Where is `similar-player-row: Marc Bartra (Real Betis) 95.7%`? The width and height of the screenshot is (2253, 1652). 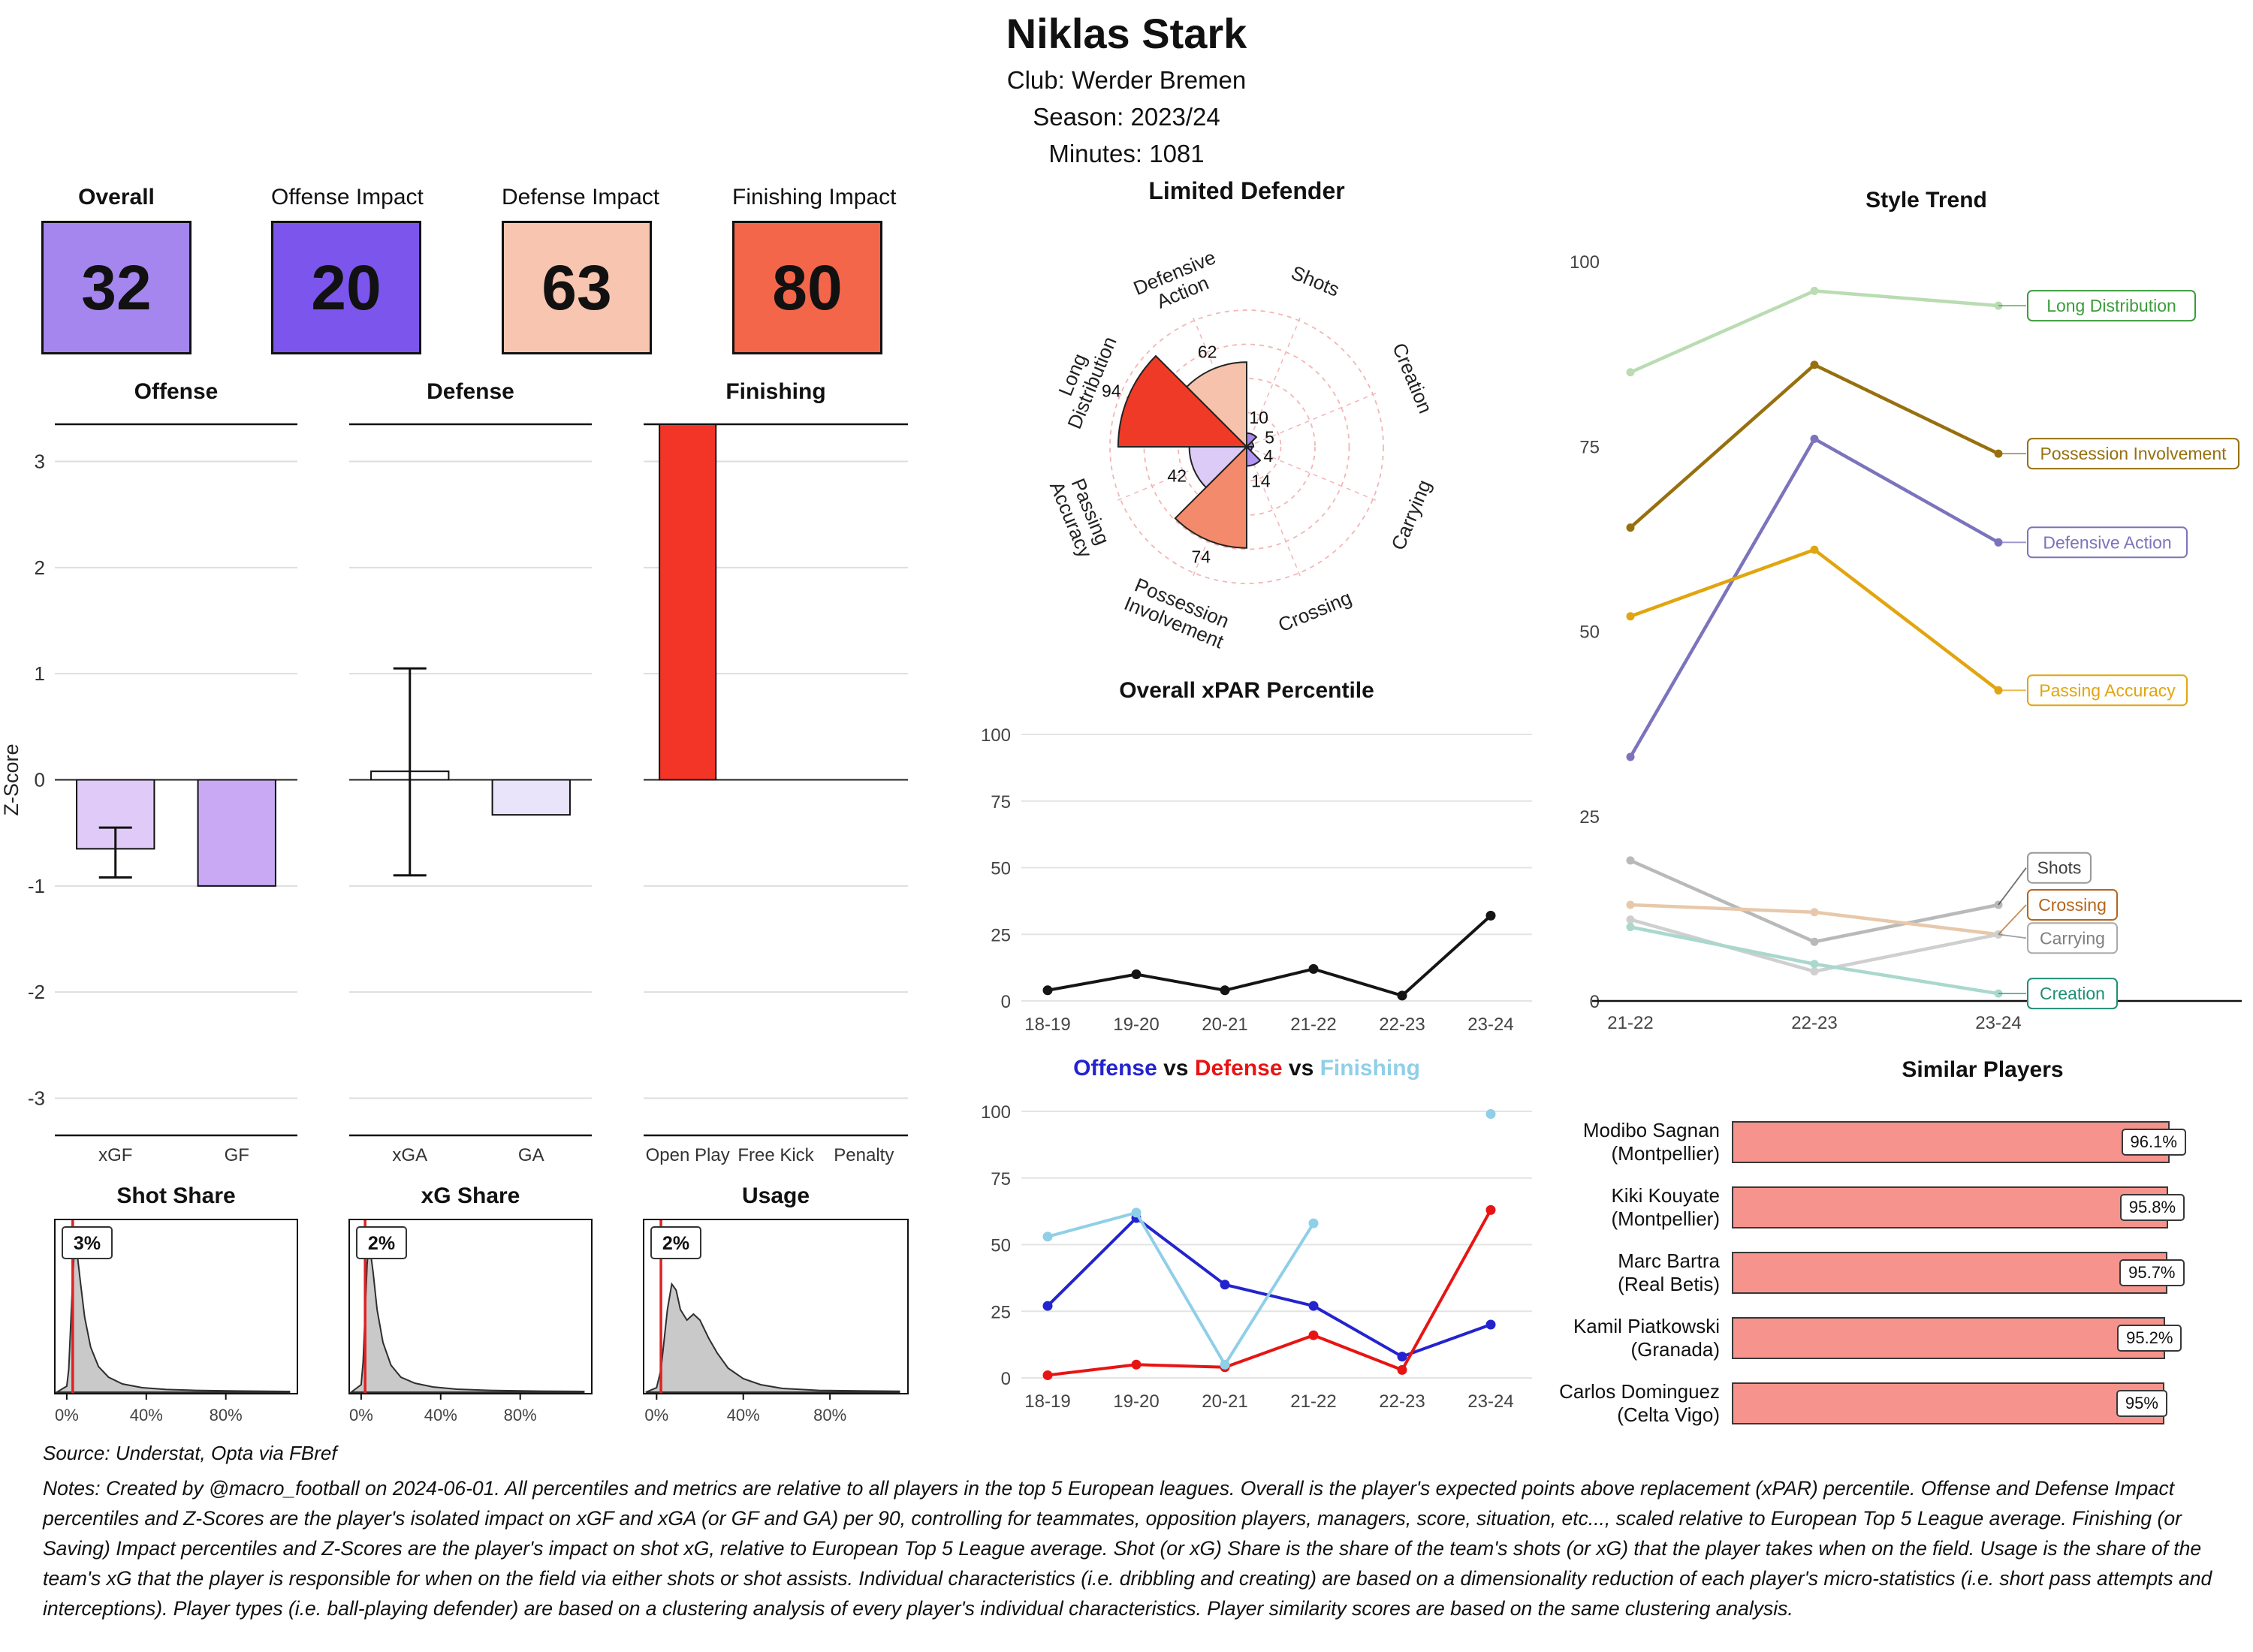
similar-player-row: Marc Bartra (Real Betis) 95.7% is located at coordinates (1840, 1272).